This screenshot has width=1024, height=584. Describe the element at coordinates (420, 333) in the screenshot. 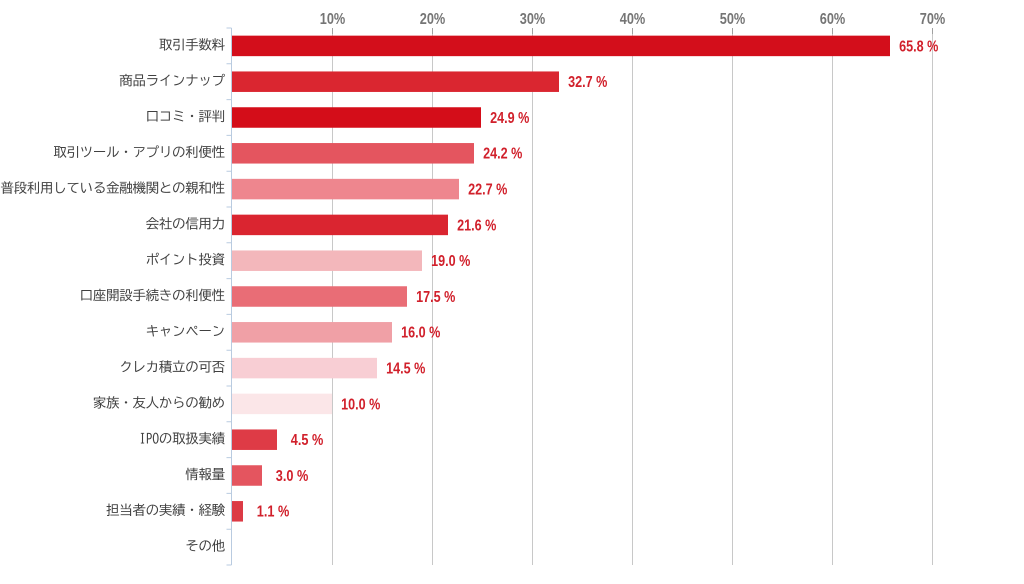

I see `svg-text: 16.0 %` at that location.